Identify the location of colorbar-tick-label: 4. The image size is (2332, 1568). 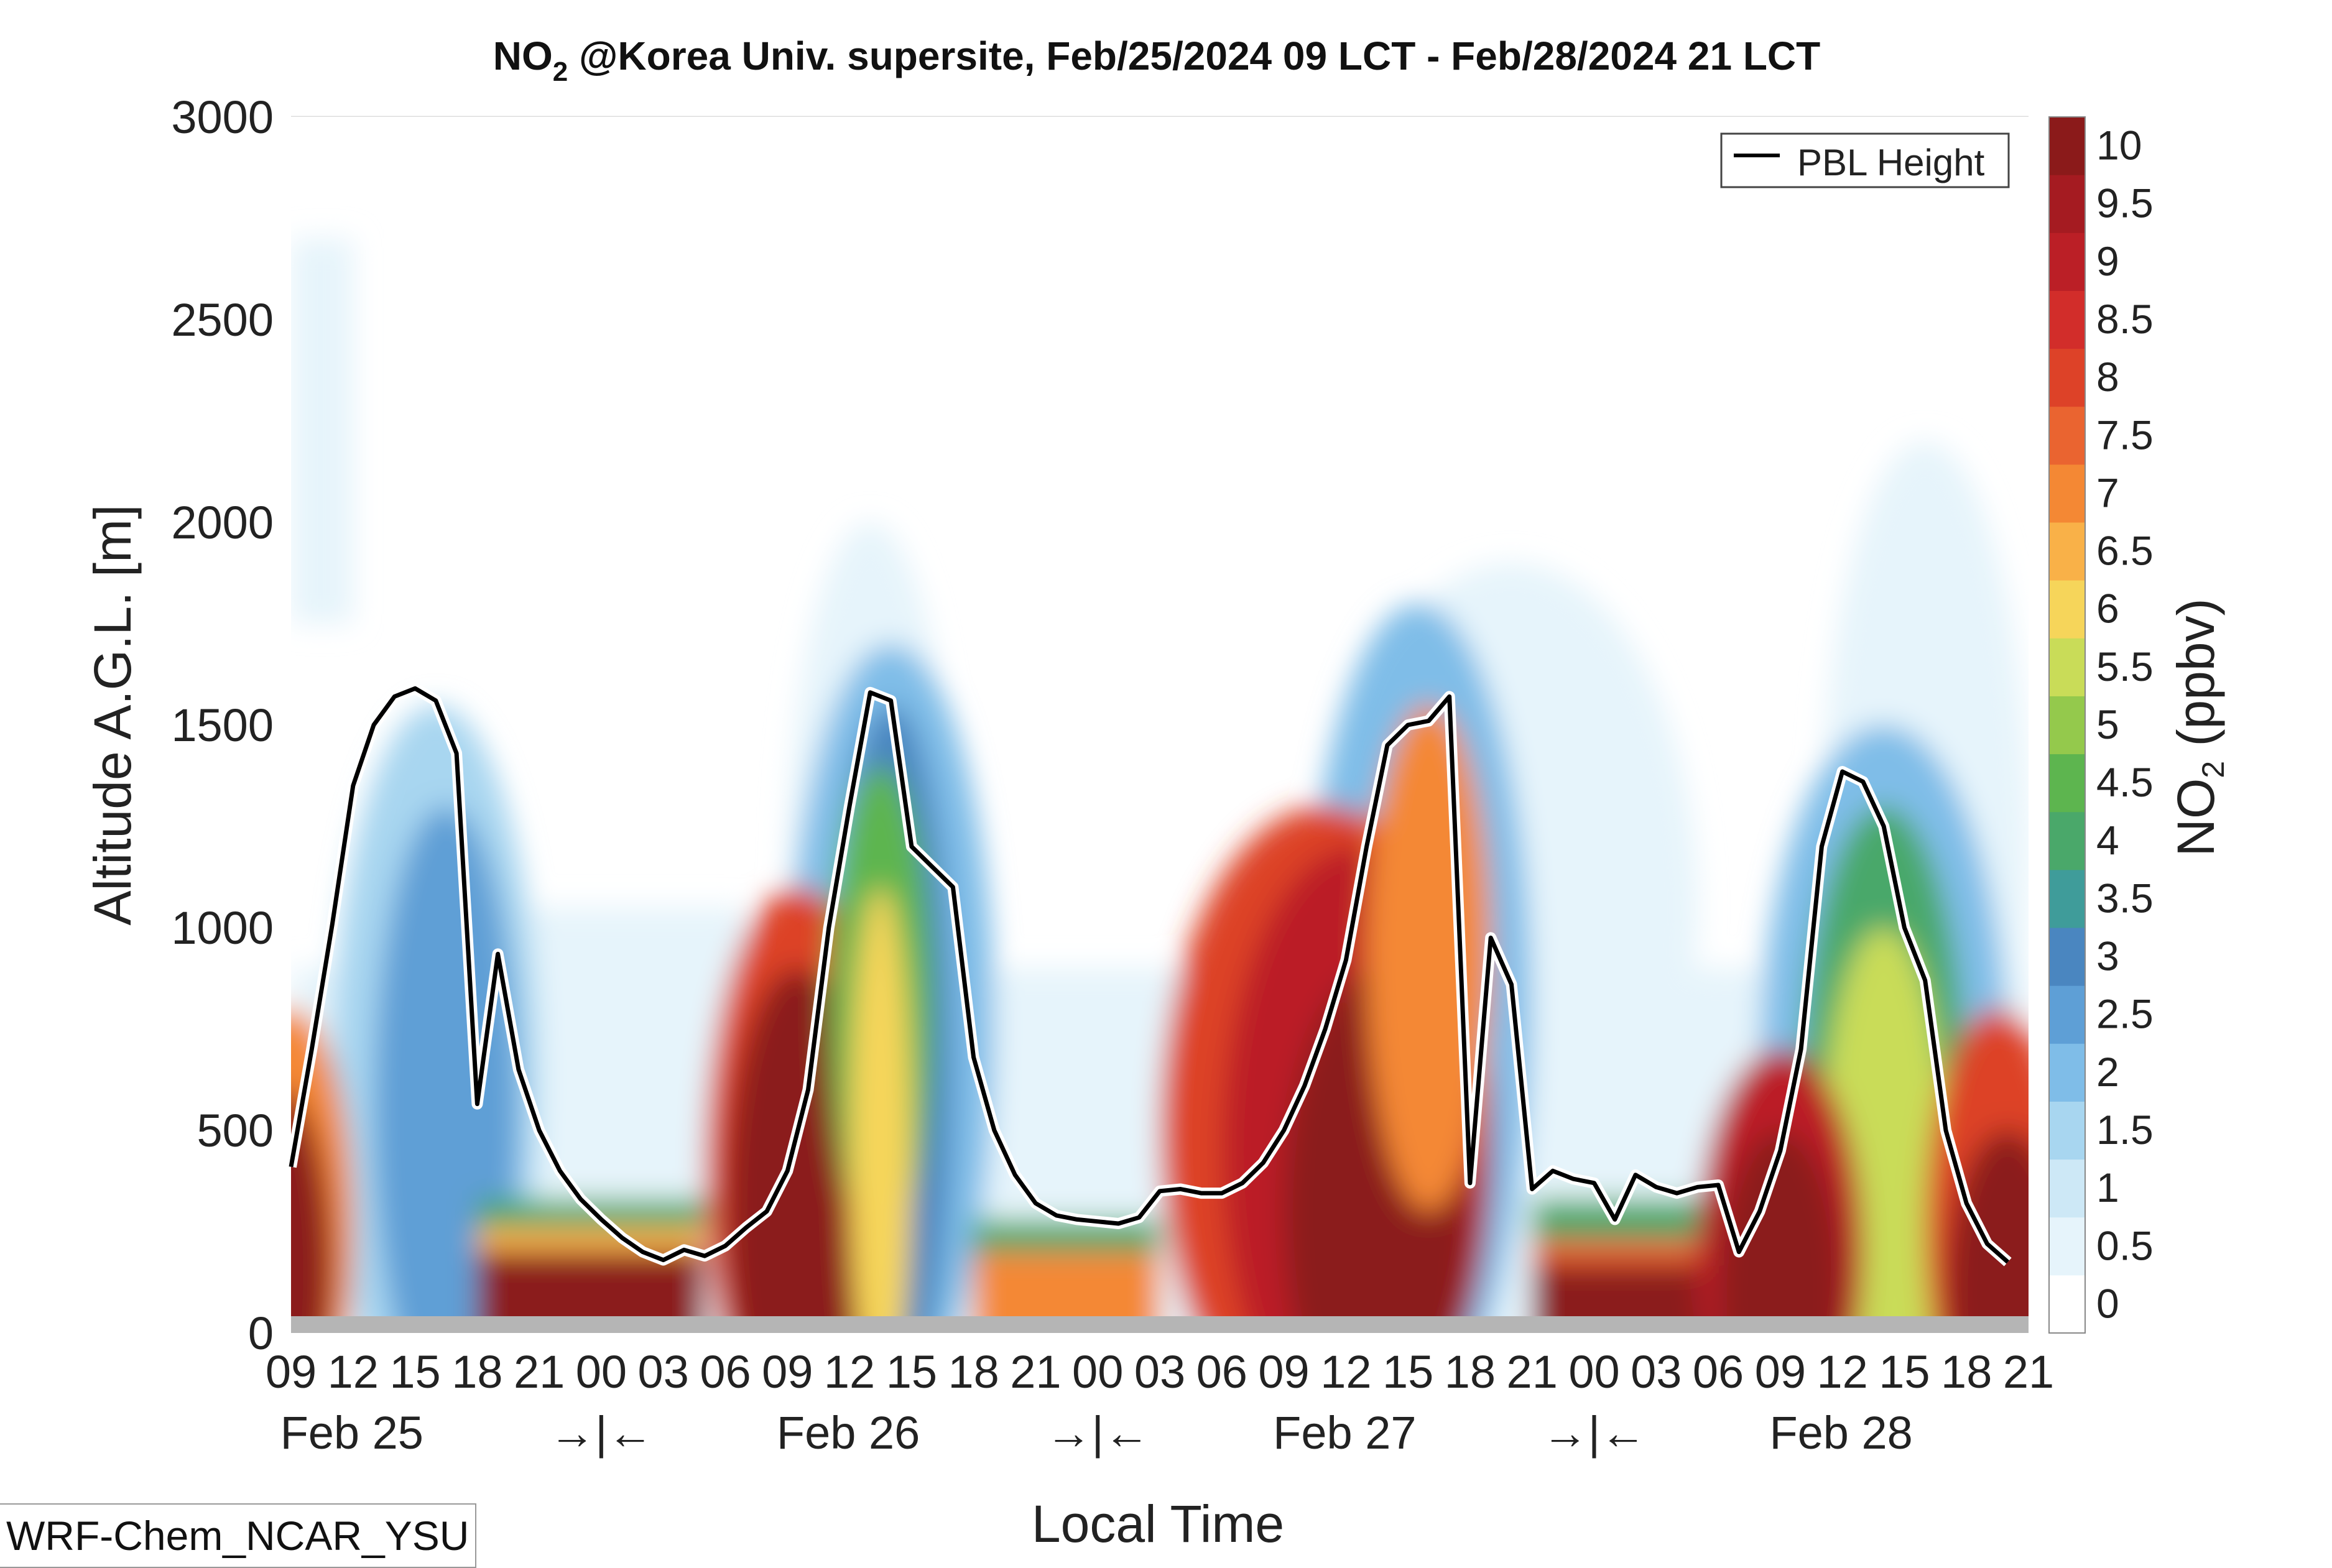
(2107, 840).